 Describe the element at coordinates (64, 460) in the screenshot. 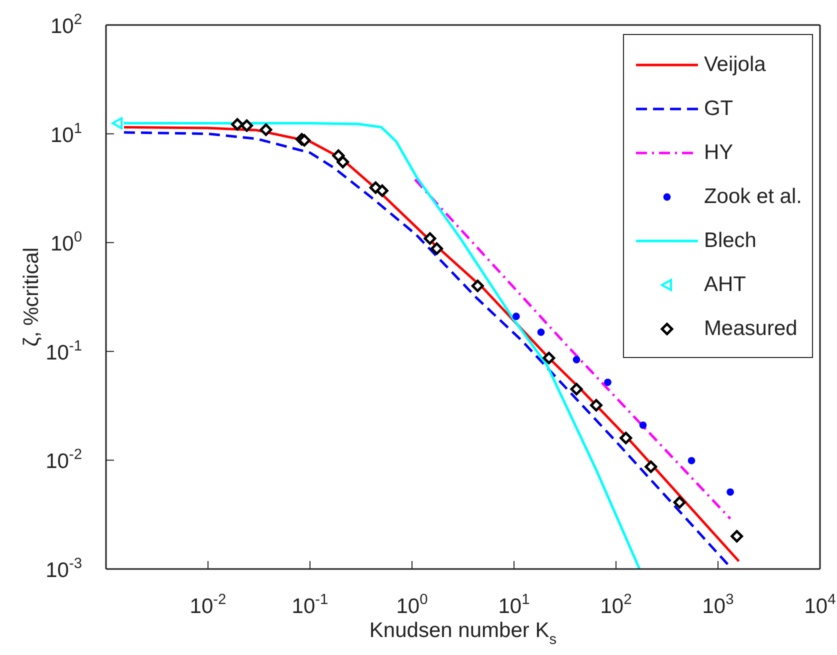

I see `y-tick-label: 10$^{-2}$` at that location.